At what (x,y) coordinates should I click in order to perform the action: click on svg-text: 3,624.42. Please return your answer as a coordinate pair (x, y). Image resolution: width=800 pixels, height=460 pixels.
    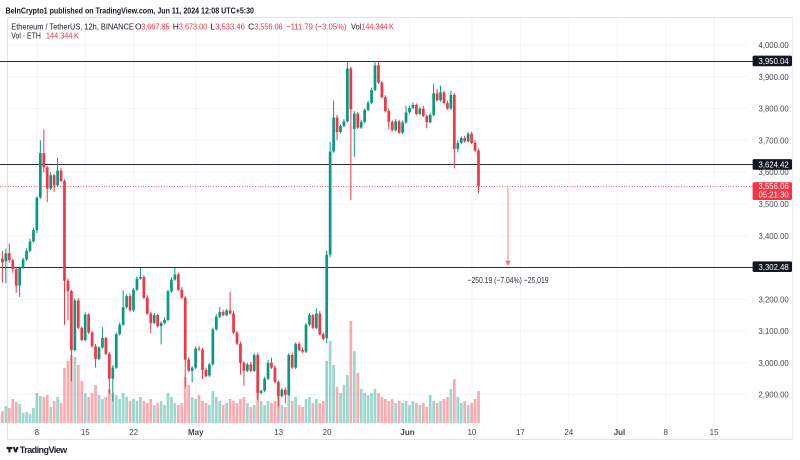
    Looking at the image, I should click on (774, 165).